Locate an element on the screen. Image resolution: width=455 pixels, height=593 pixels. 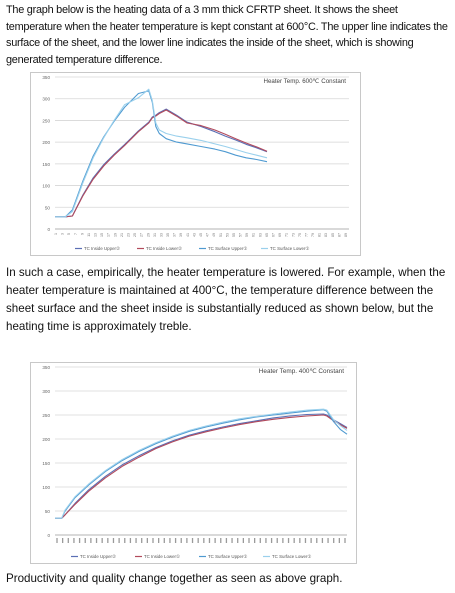
x-tick-label: 65 is located at coordinates (267, 235).